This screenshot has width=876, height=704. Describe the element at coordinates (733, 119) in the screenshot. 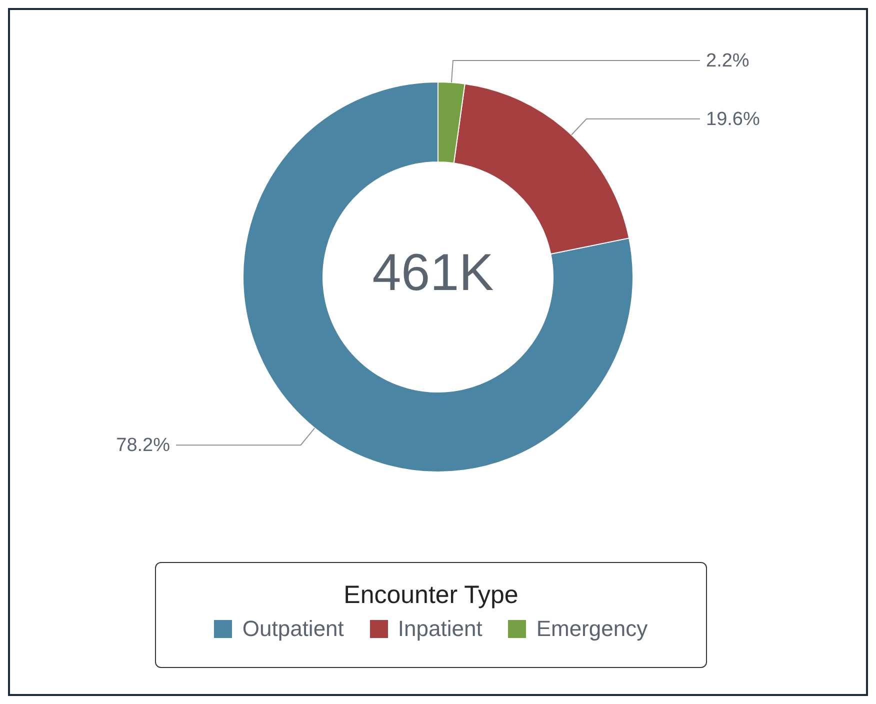

I see `data-label: 19.6%` at that location.